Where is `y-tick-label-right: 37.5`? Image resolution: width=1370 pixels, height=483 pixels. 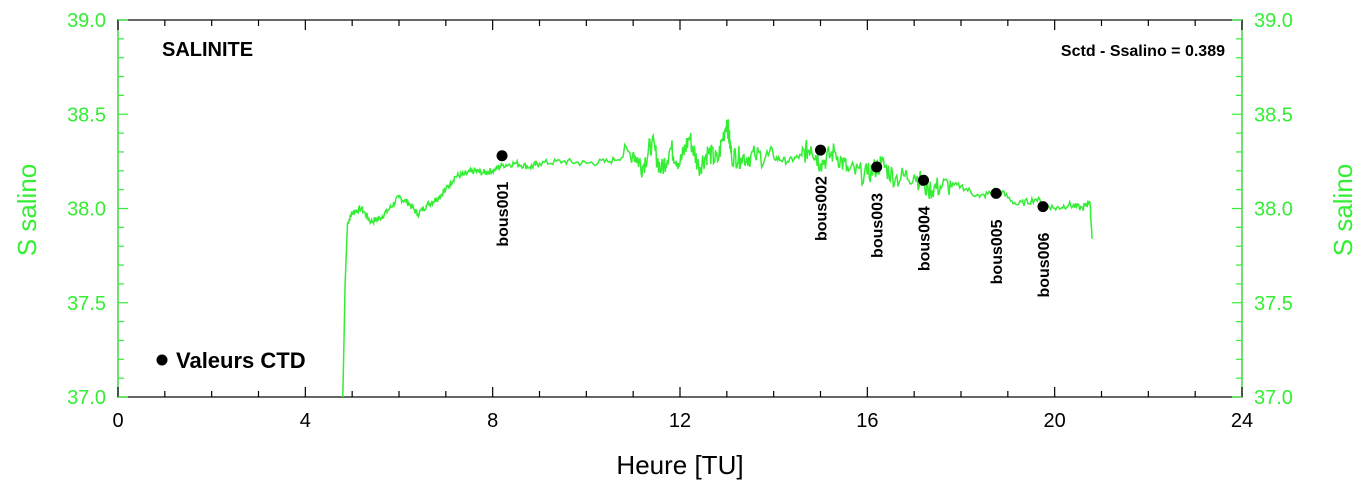
y-tick-label-right: 37.5 is located at coordinates (1273, 304).